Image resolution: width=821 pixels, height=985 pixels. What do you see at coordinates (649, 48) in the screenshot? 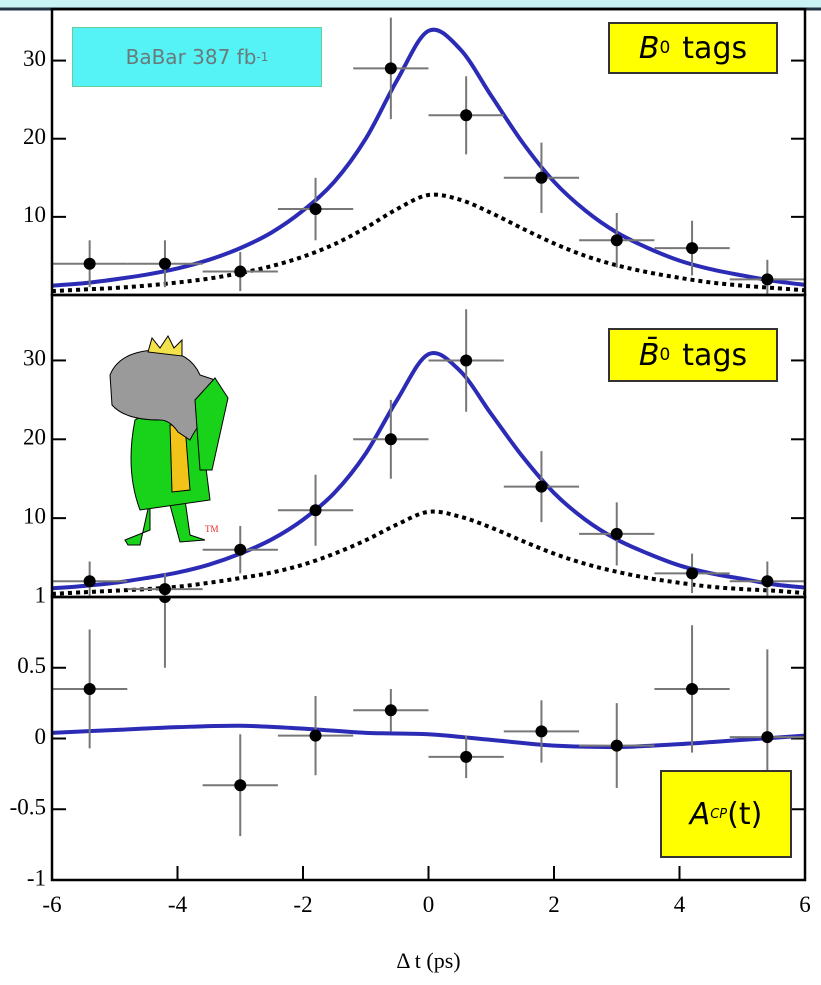
I see `label-main: B` at bounding box center [649, 48].